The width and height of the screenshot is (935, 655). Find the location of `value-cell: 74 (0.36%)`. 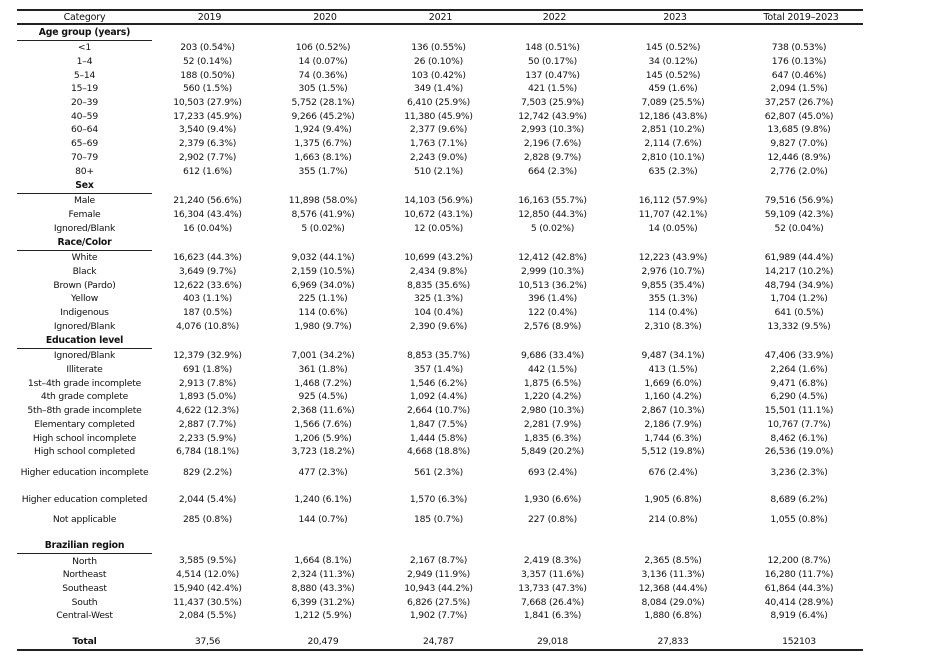

value-cell: 74 (0.36%) is located at coordinates (323, 75).